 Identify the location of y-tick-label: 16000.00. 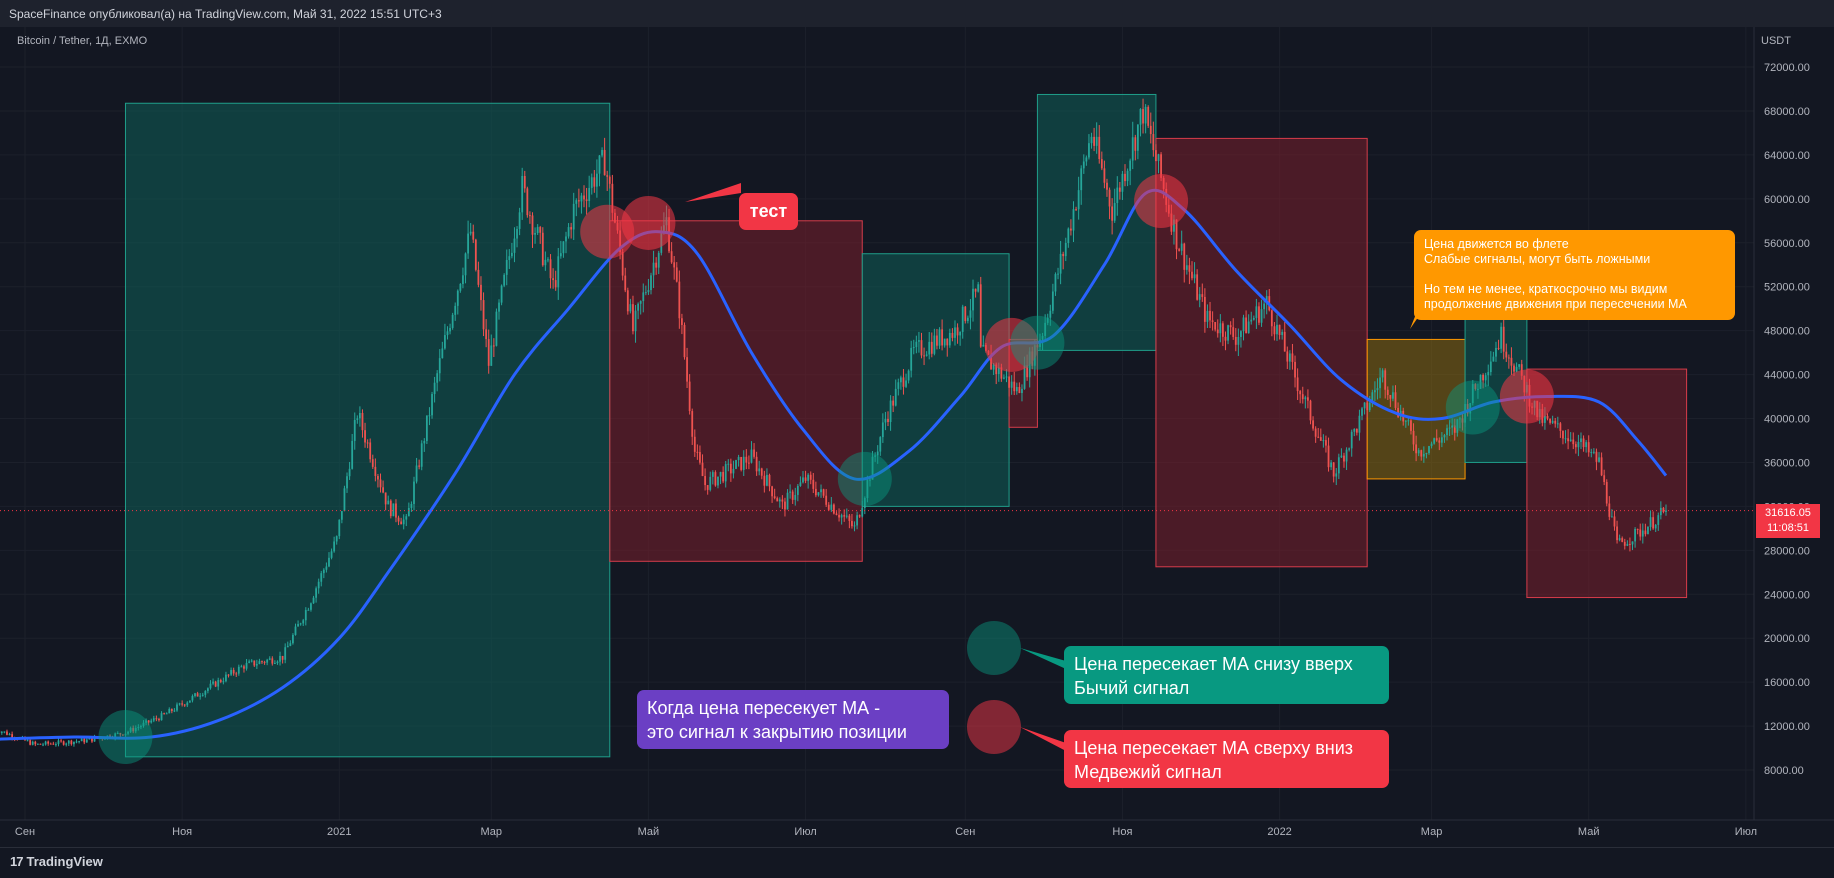
(1787, 683).